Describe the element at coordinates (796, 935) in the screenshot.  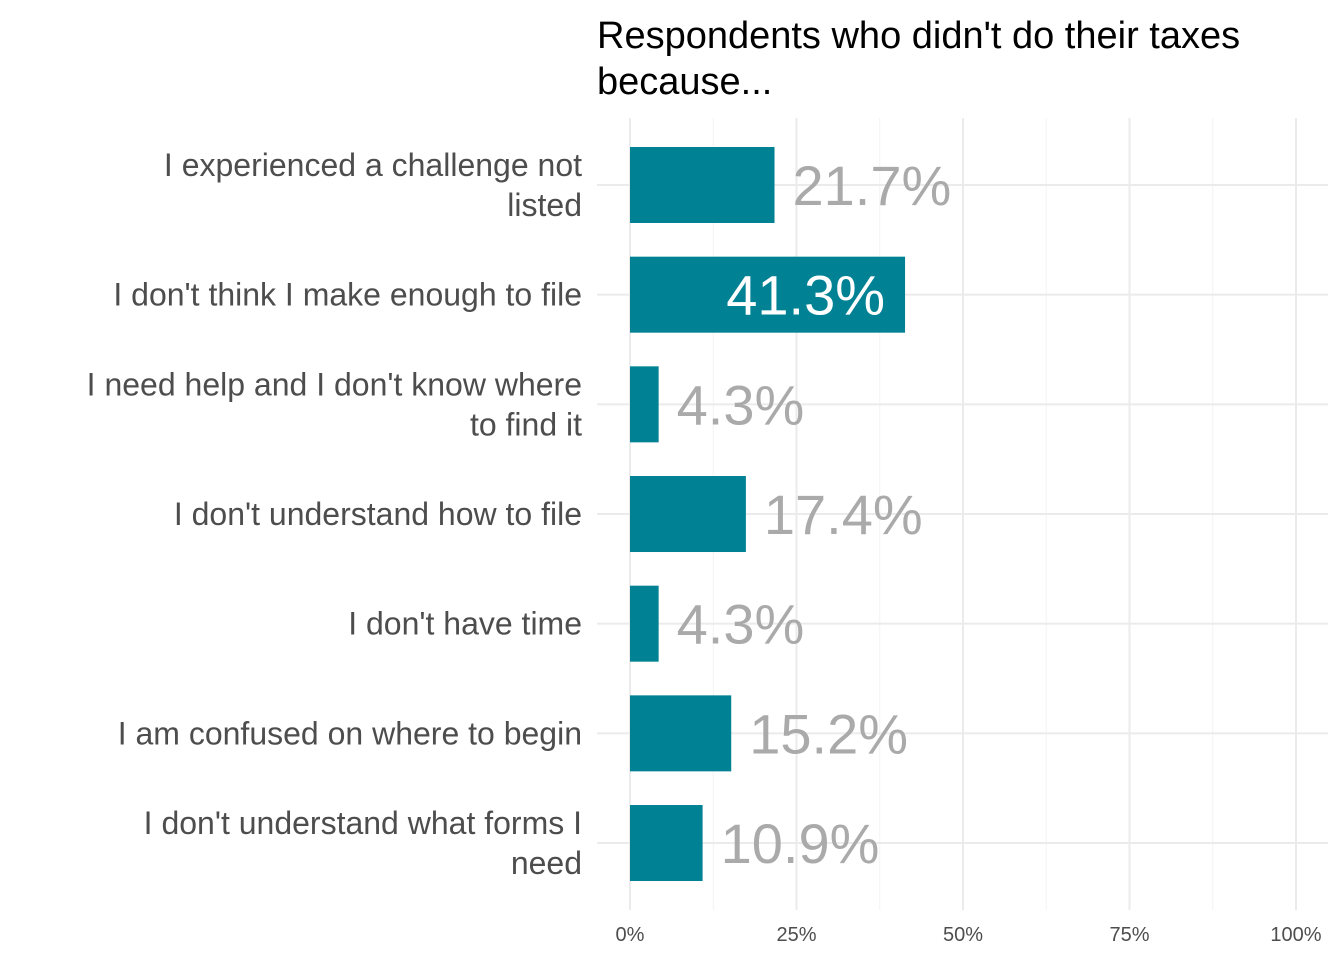
I see `x-tick-label: 25%` at that location.